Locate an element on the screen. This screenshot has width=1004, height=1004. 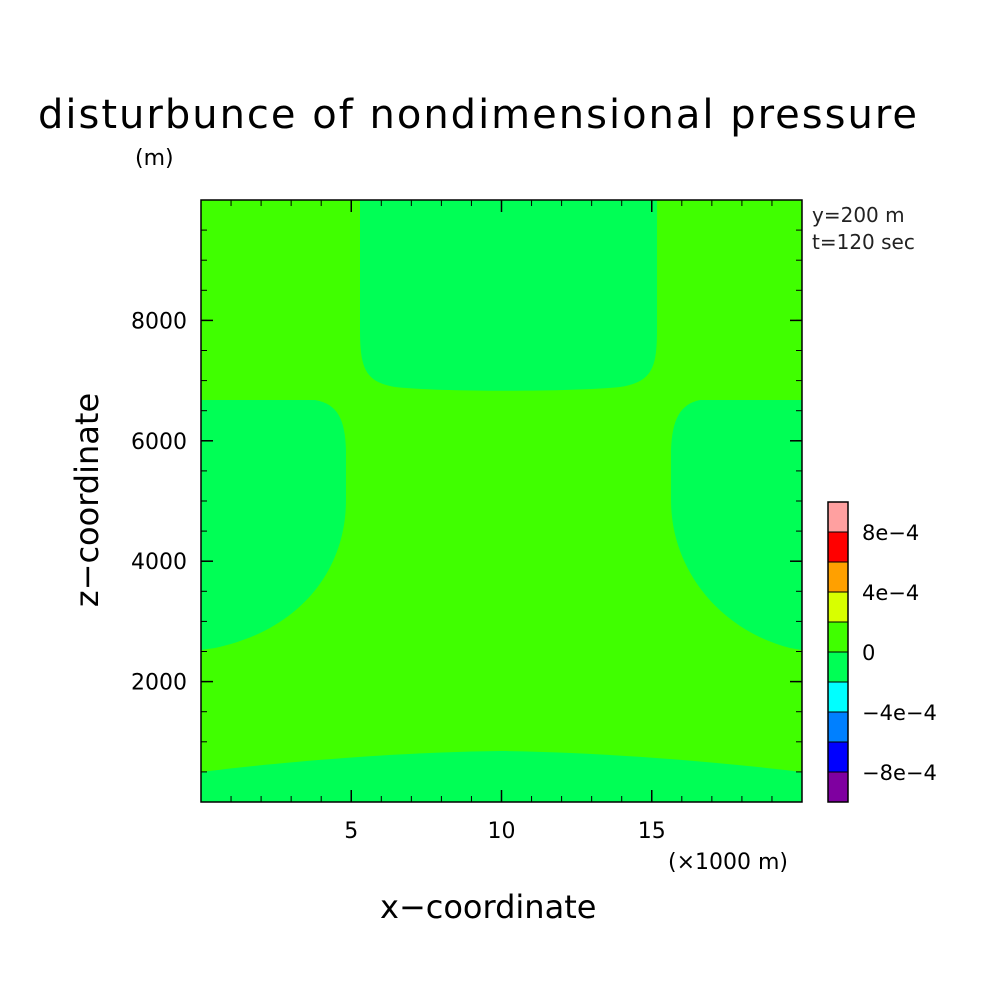
annotation-t: t=120 sec is located at coordinates (863, 242).